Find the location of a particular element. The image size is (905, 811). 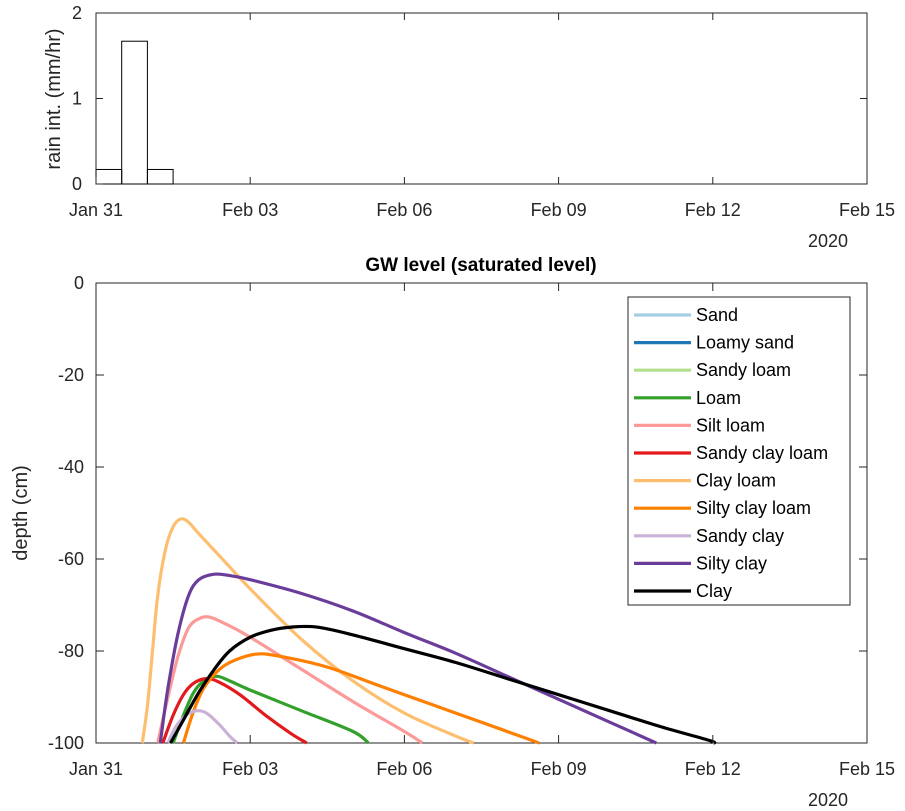

legend-label-silt-loam: Silt loam is located at coordinates (730, 425).